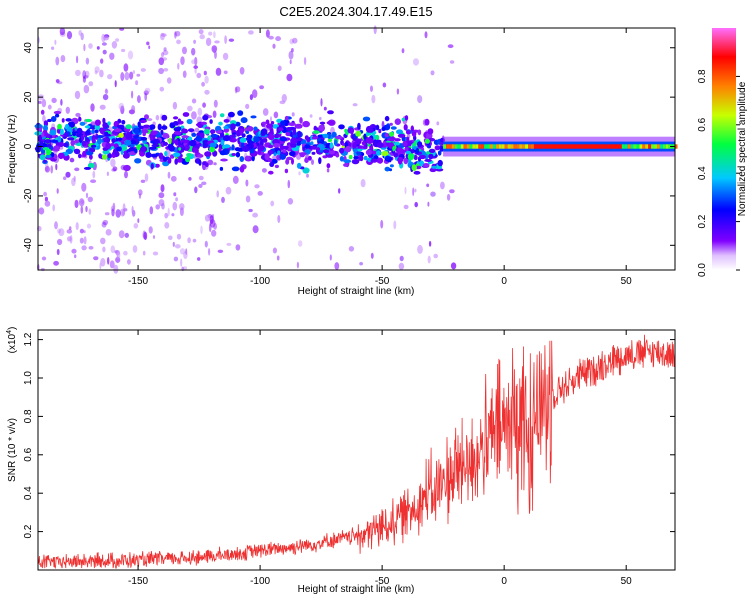  What do you see at coordinates (28, 416) in the screenshot?
I see `snr-y-tick-label: 0.8` at bounding box center [28, 416].